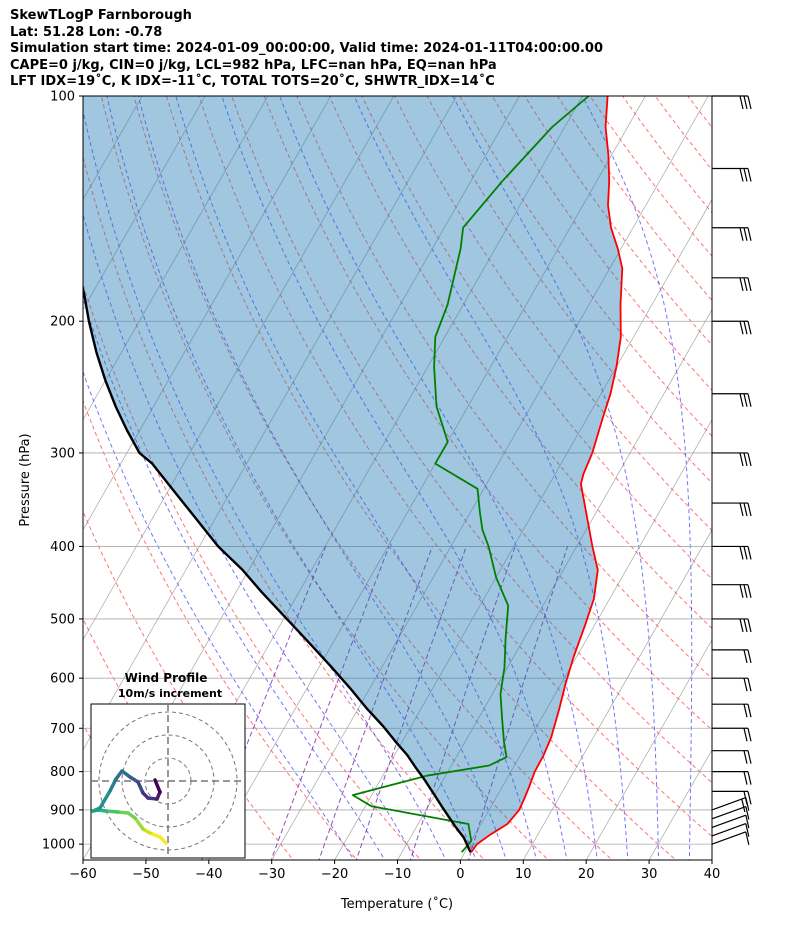  Describe the element at coordinates (712, 874) in the screenshot. I see `x-tick-label: 40` at that location.